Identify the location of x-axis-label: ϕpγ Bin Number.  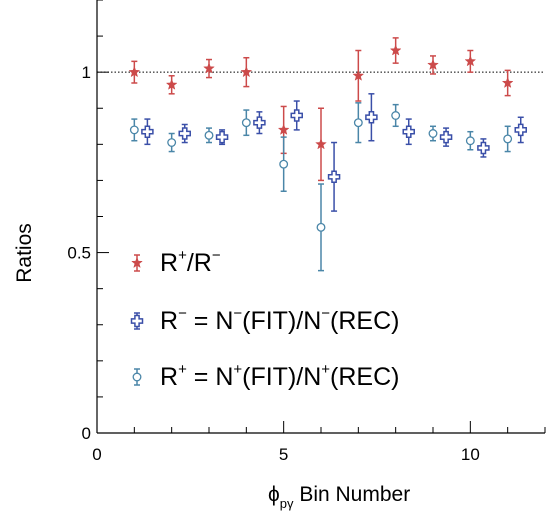
(339, 497).